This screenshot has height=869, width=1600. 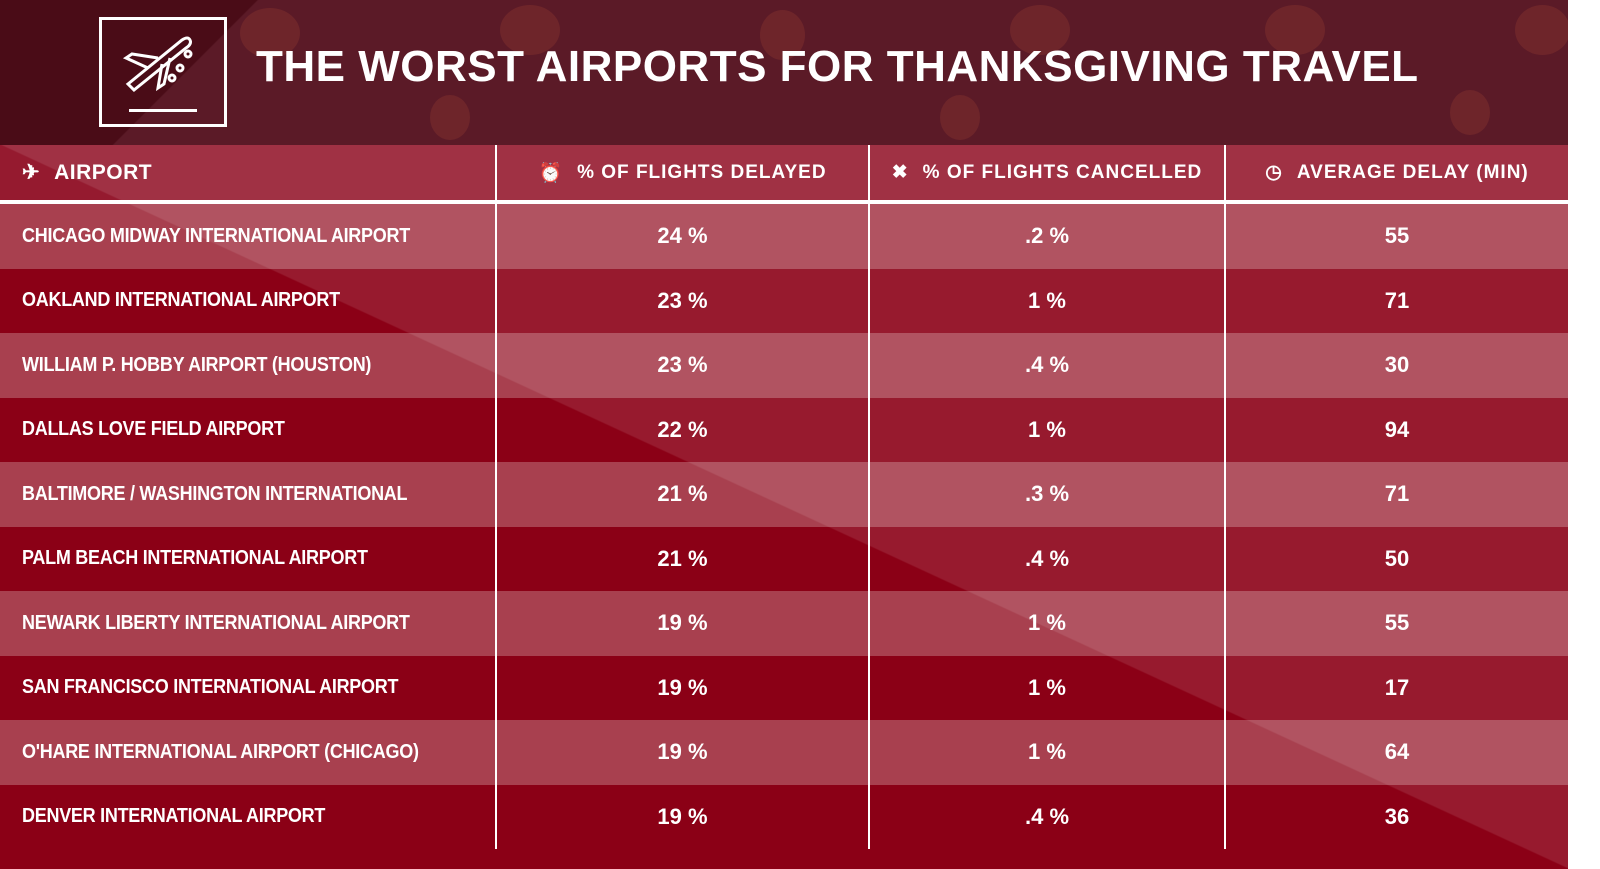 I want to click on delayed-percent: 24 %, so click(x=682, y=236).